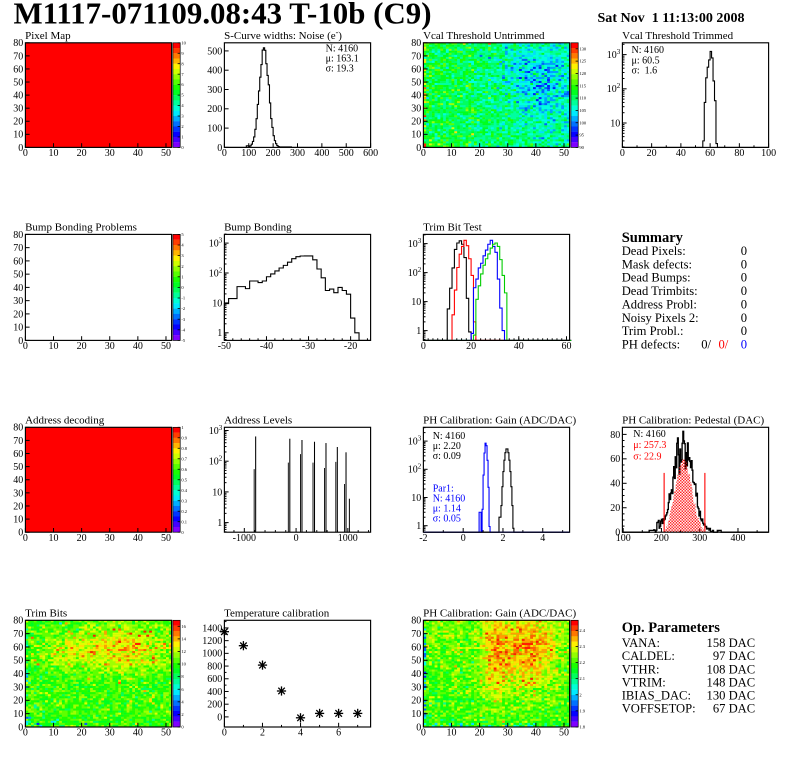  I want to click on svg-text: PH Calibration: Pedestal (DAC), so click(693, 421).